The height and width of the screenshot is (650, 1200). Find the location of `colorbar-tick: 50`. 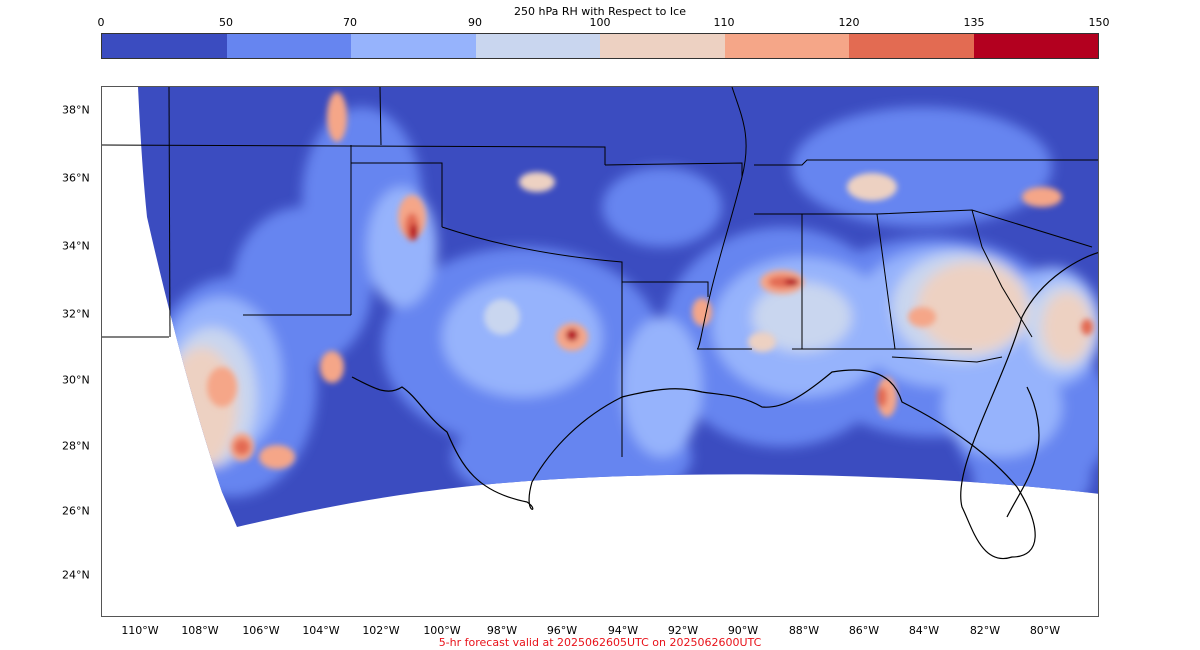

colorbar-tick: 50 is located at coordinates (226, 22).